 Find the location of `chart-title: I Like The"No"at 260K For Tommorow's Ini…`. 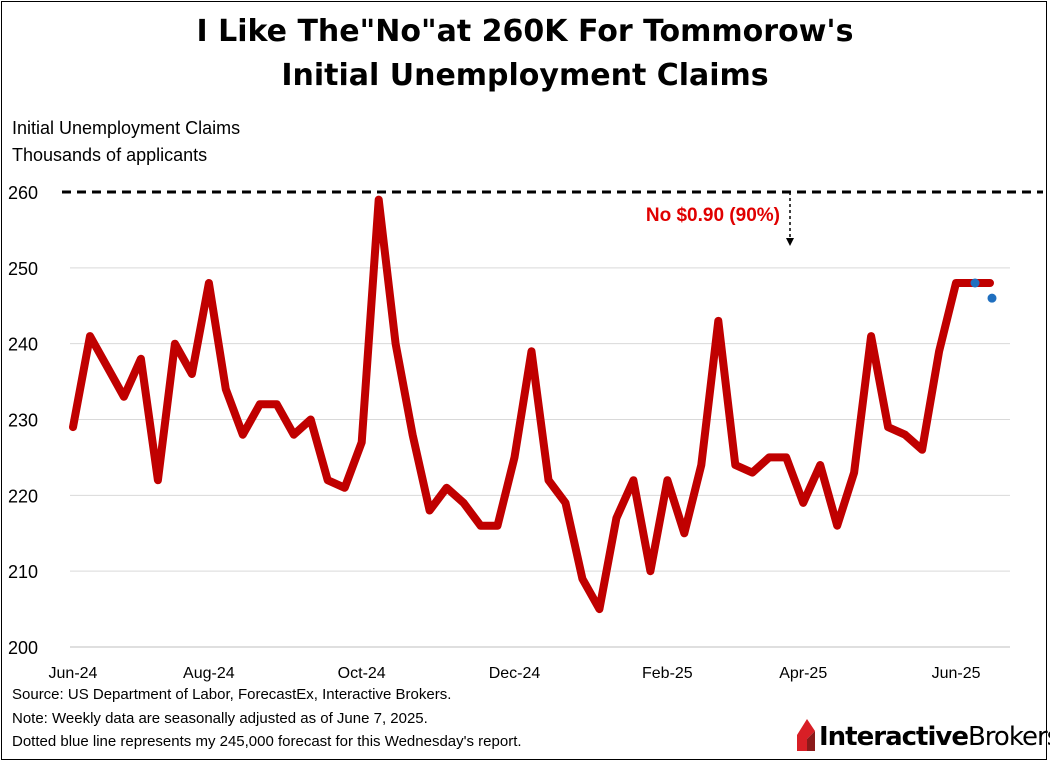

chart-title: I Like The"No"at 260K For Tommorow's Ini… is located at coordinates (525, 54).